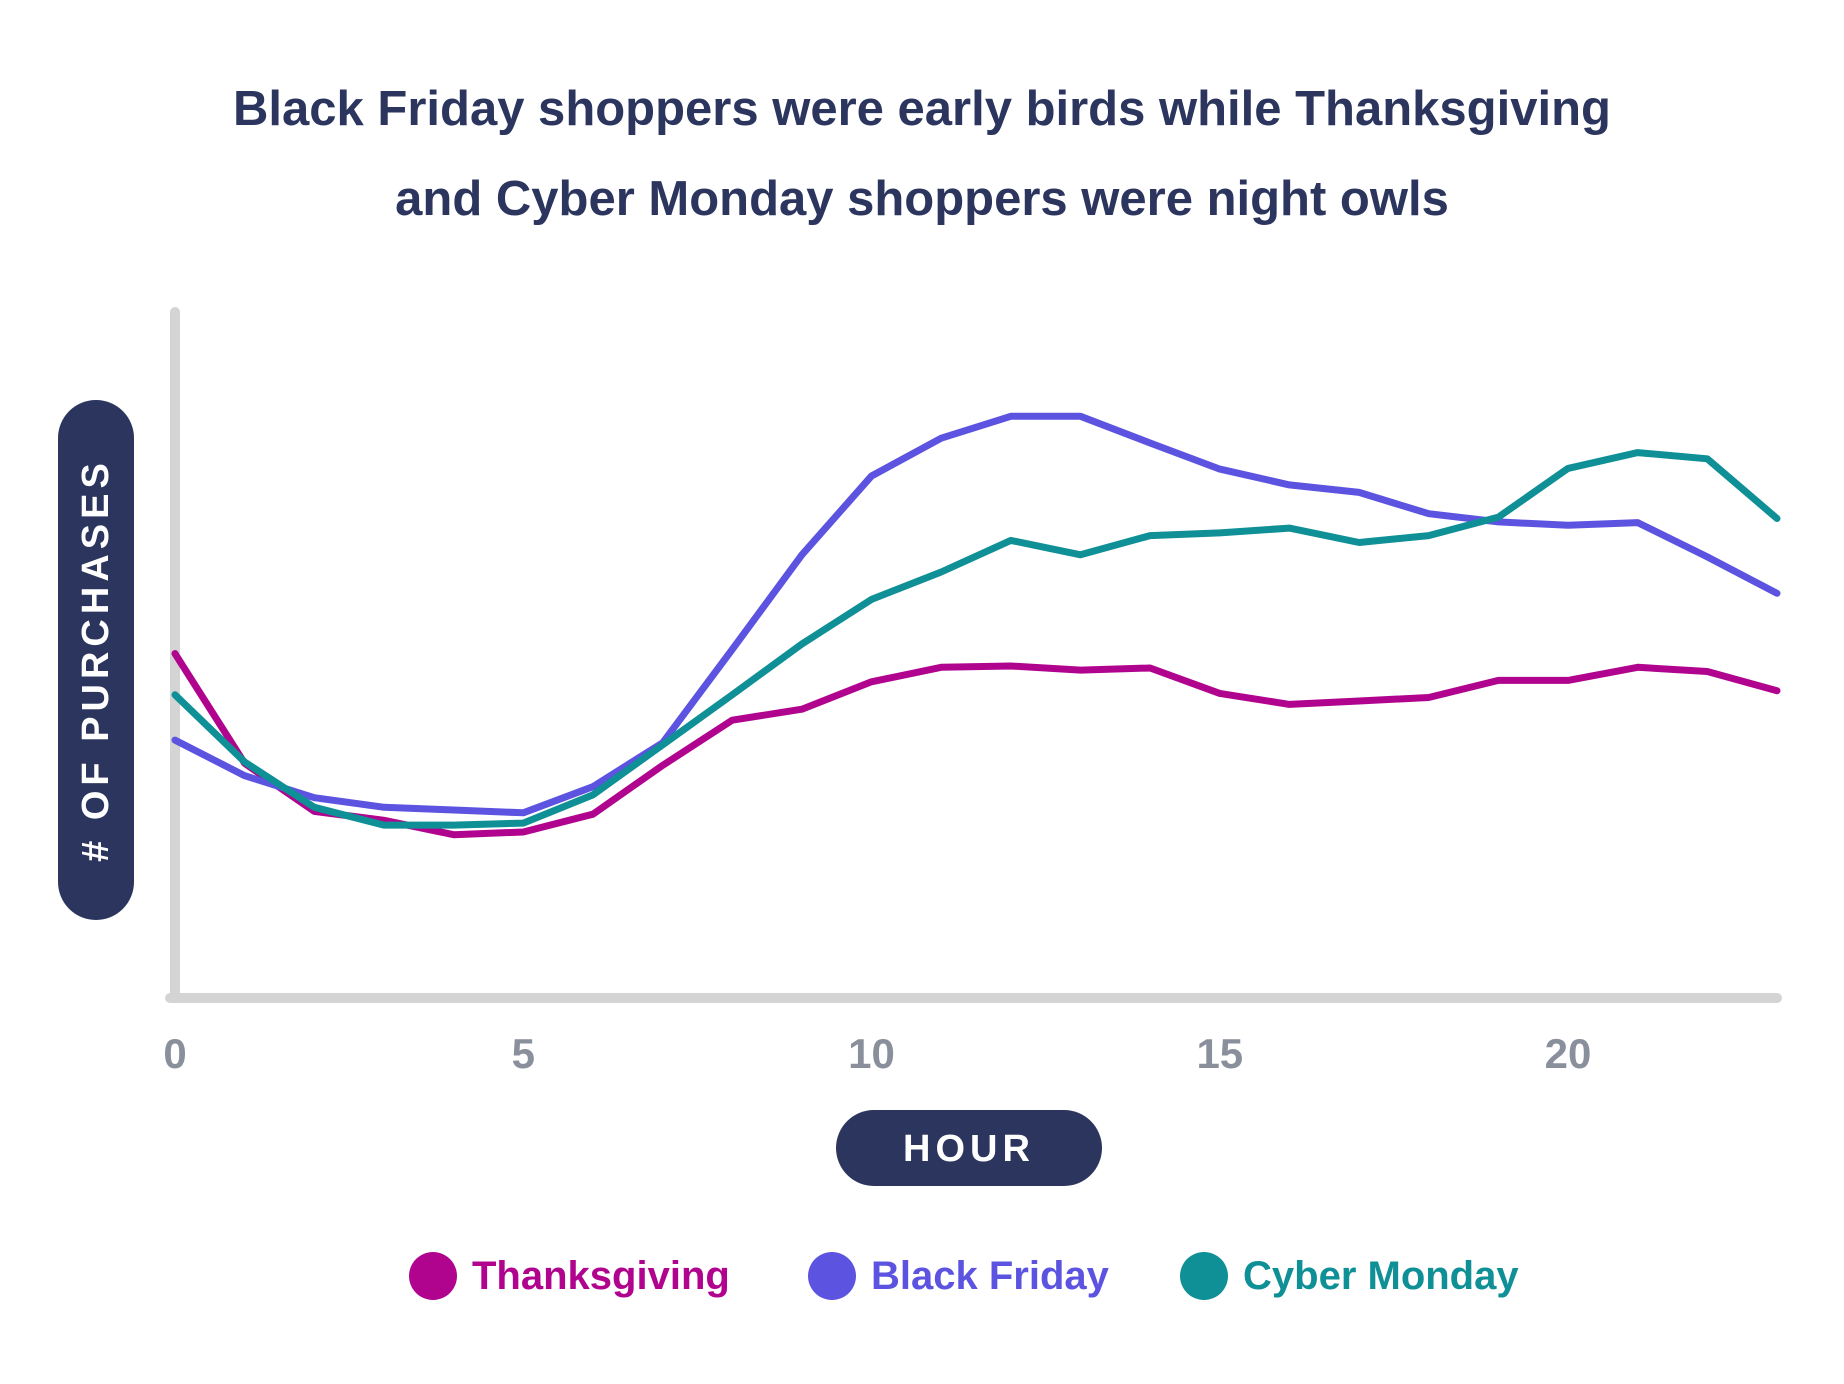  What do you see at coordinates (433, 1276) in the screenshot?
I see `legend-swatch-thanksgiving` at bounding box center [433, 1276].